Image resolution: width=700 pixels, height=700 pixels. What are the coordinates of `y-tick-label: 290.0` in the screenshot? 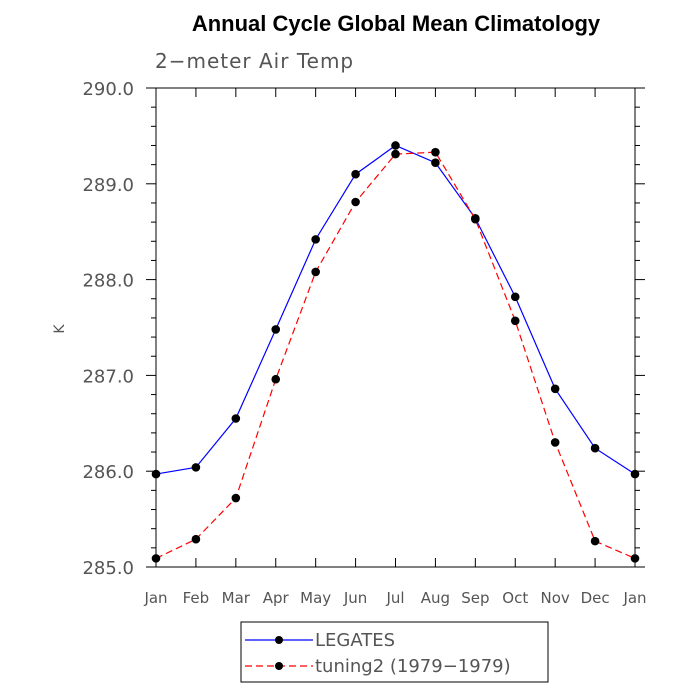 It's located at (108, 89).